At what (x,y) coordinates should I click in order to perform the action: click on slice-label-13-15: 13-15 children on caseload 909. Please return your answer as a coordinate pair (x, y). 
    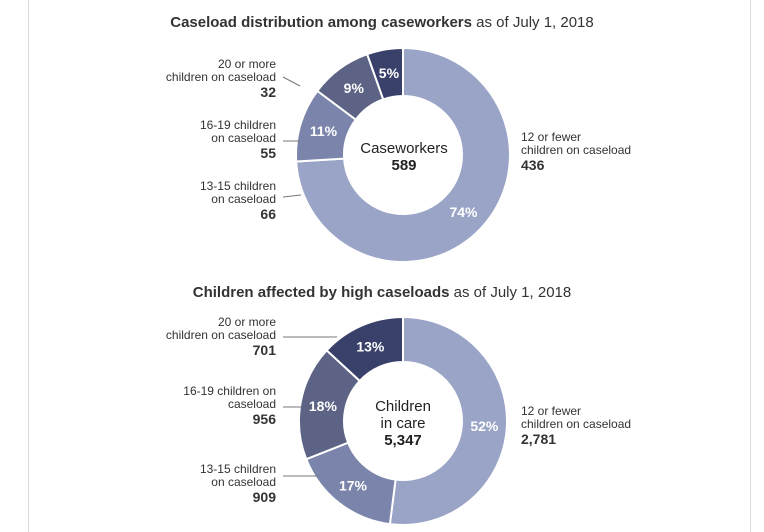
    Looking at the image, I should click on (238, 484).